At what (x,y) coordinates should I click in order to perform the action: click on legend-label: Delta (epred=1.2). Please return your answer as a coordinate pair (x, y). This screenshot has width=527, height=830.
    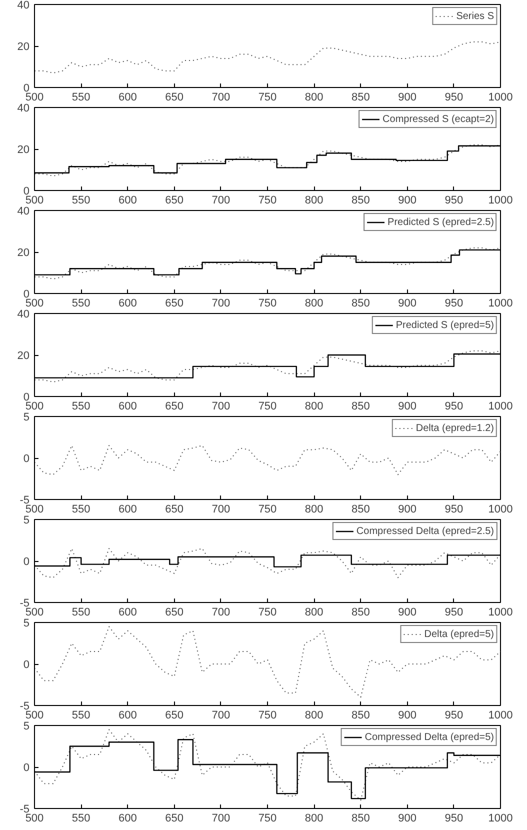
    Looking at the image, I should click on (455, 428).